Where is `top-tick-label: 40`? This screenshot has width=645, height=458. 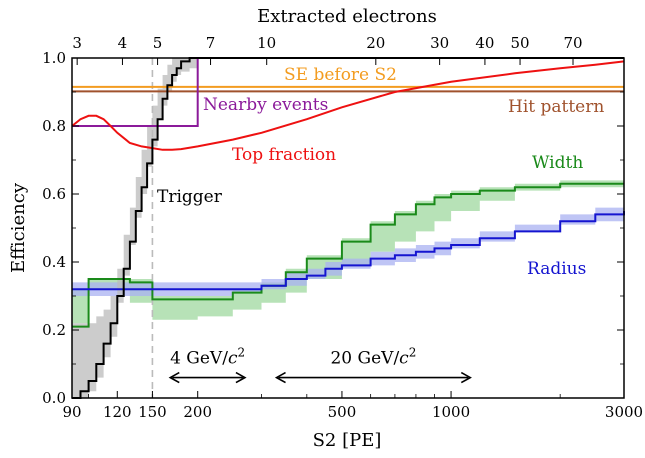 top-tick-label: 40 is located at coordinates (484, 43).